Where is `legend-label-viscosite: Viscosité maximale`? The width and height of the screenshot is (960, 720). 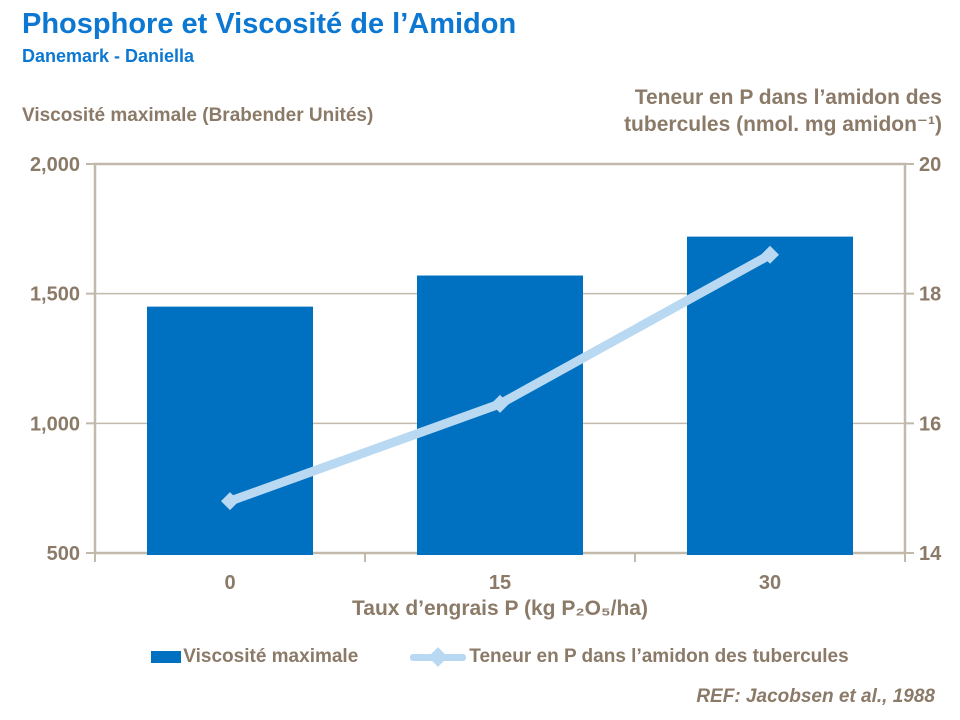 legend-label-viscosite: Viscosité maximale is located at coordinates (271, 656).